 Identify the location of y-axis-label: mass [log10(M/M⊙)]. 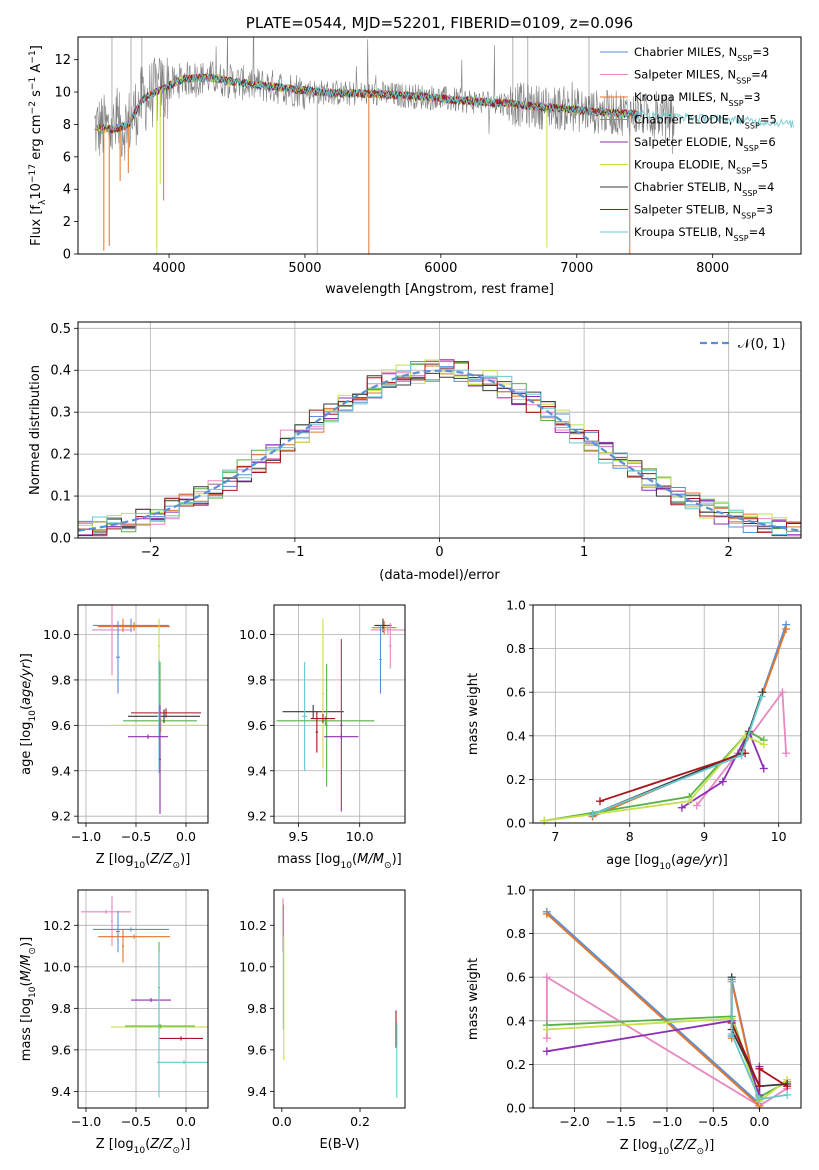
(28, 999).